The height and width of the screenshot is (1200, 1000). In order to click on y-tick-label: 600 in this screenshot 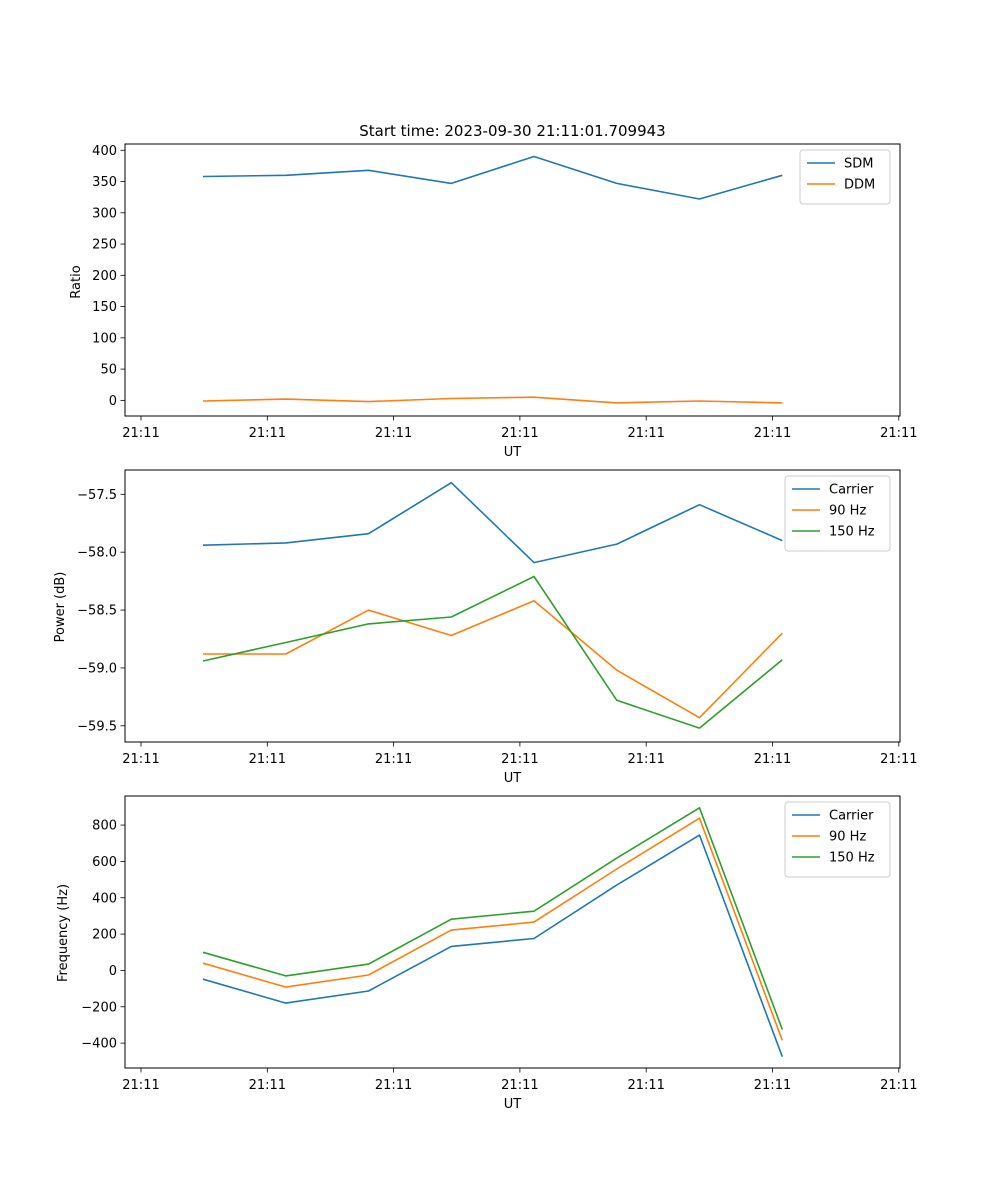, I will do `click(104, 862)`.